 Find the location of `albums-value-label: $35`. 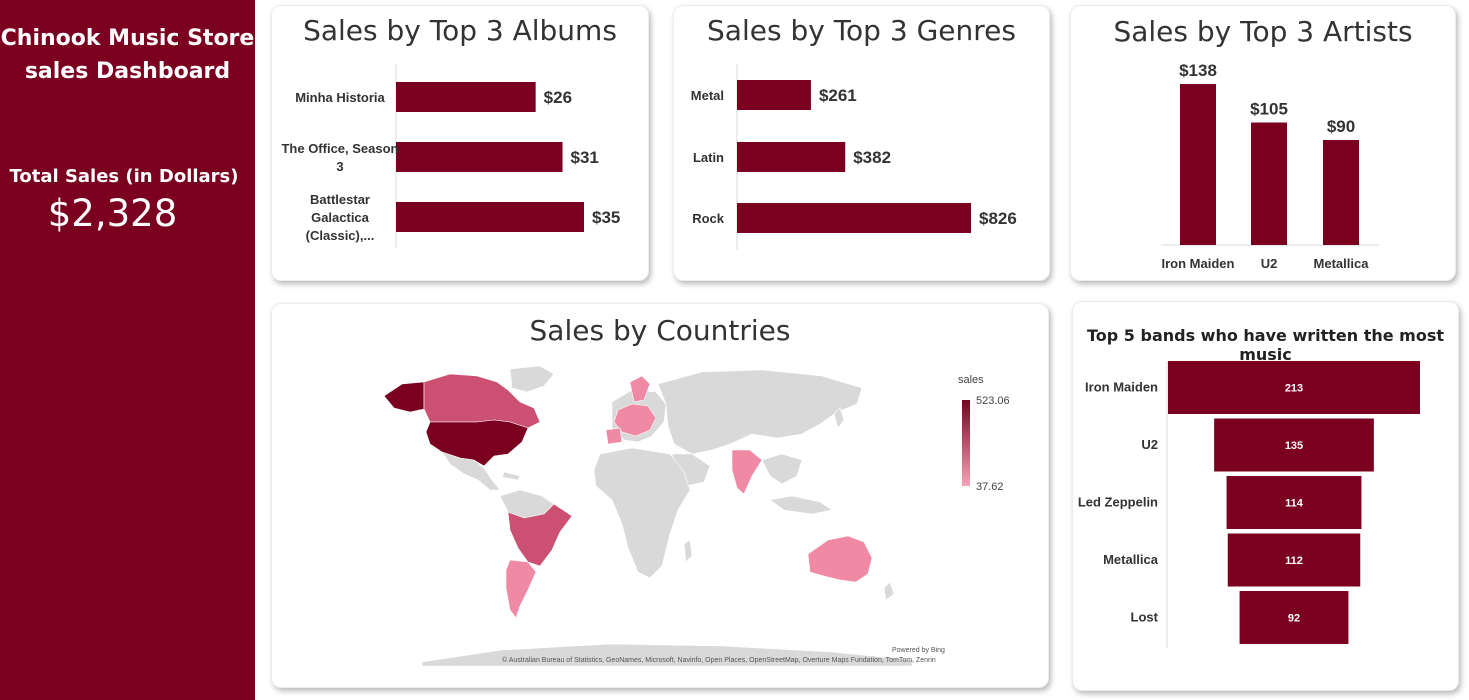

albums-value-label: $35 is located at coordinates (606, 217).